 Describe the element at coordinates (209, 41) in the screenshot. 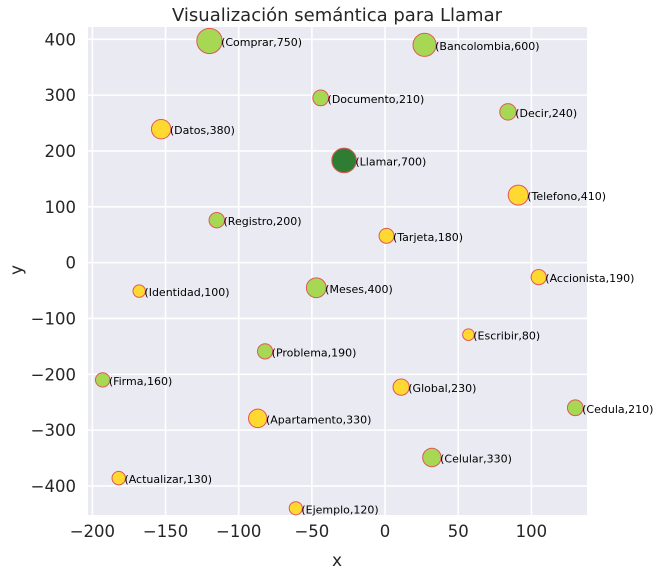

I see `point-comprar` at that location.